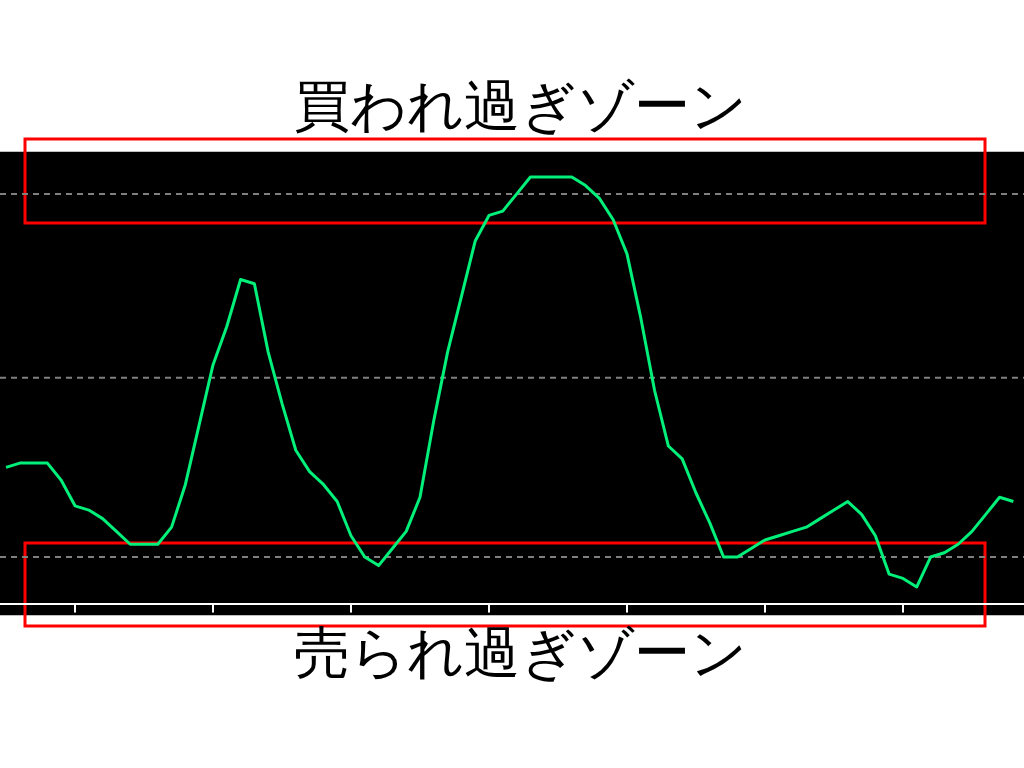 This screenshot has height=768, width=1024. What do you see at coordinates (520, 652) in the screenshot?
I see `text: 売られ過ぎゾーン` at bounding box center [520, 652].